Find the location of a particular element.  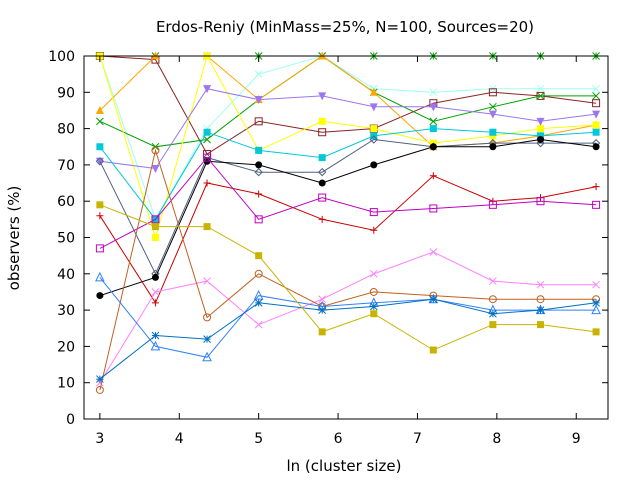

x-tick-label: 6 is located at coordinates (338, 439).